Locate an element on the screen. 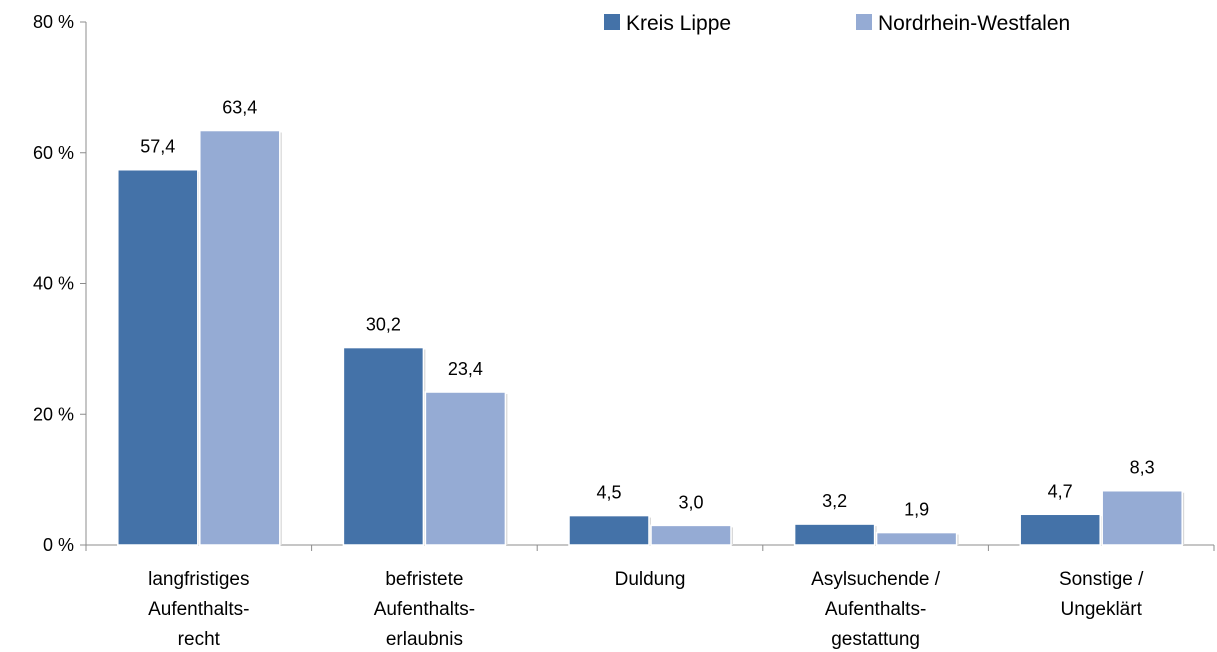 This screenshot has height=652, width=1217. category-label-line: recht is located at coordinates (199, 639).